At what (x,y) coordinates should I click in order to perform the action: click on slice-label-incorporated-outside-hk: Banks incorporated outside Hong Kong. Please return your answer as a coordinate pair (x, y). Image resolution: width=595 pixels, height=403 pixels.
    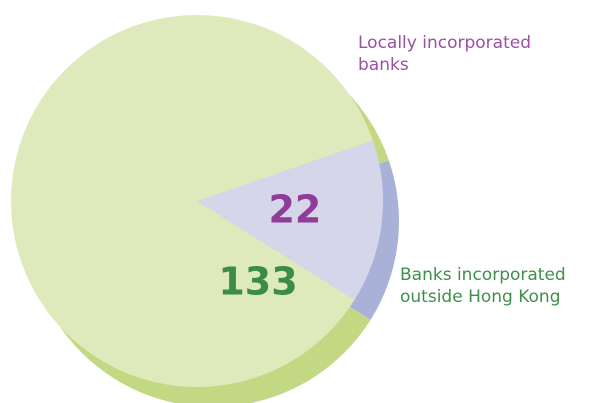
    Looking at the image, I should click on (497, 286).